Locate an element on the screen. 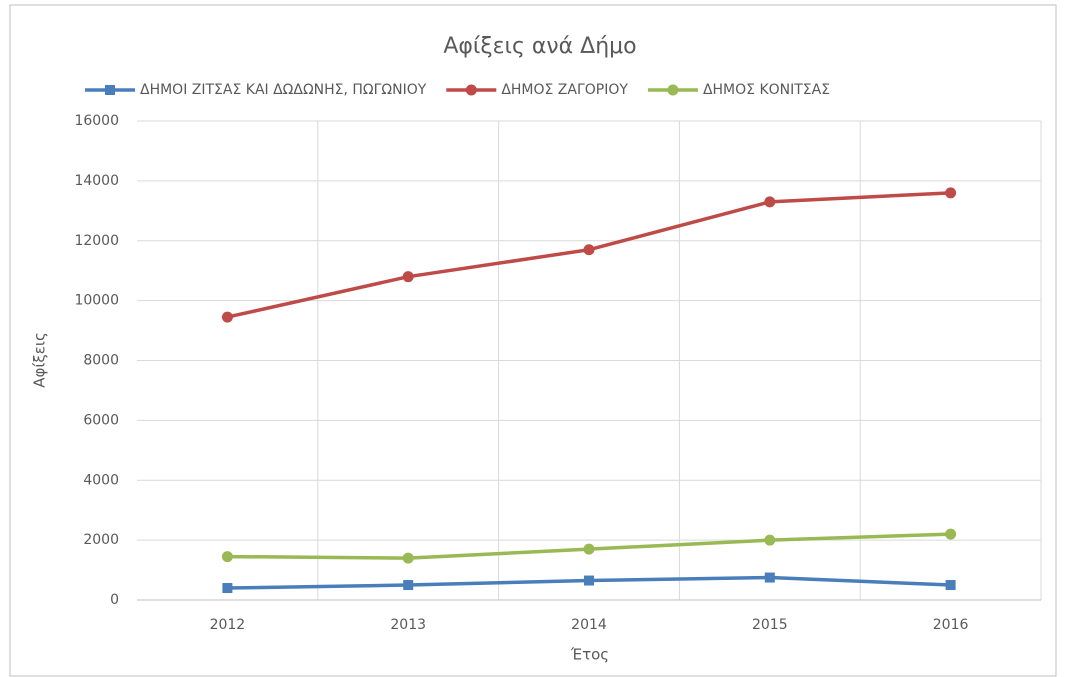 This screenshot has height=677, width=1067. y-tick-label: 2000 is located at coordinates (101, 540).